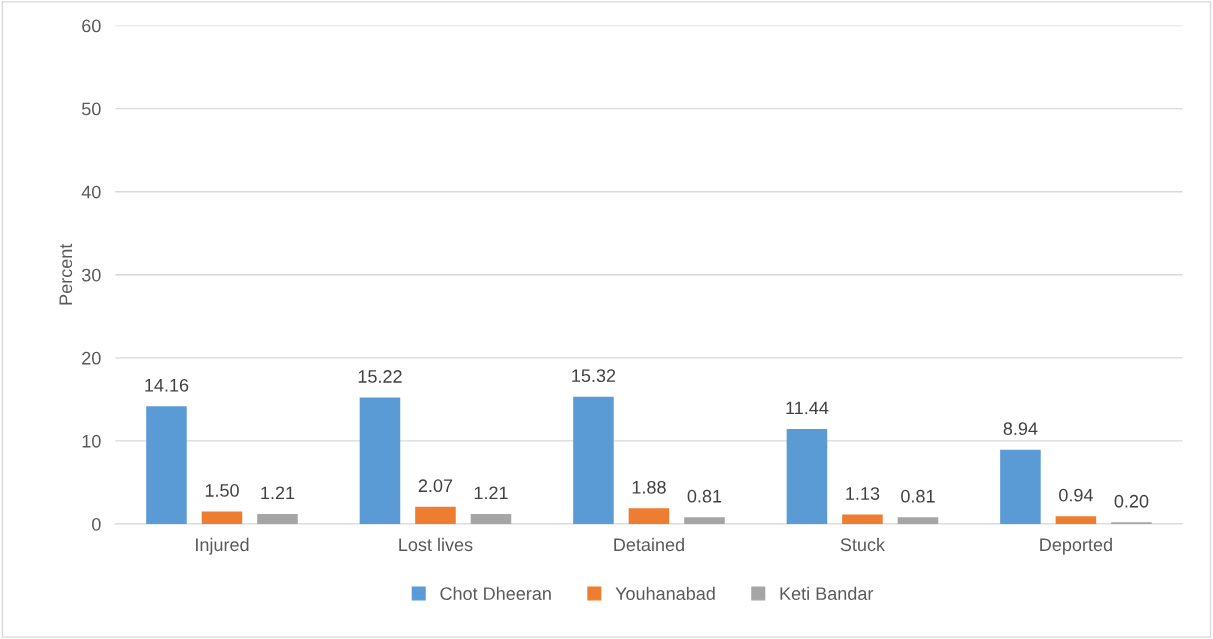 The width and height of the screenshot is (1213, 639). What do you see at coordinates (91, 192) in the screenshot?
I see `y-tick-label: 40` at bounding box center [91, 192].